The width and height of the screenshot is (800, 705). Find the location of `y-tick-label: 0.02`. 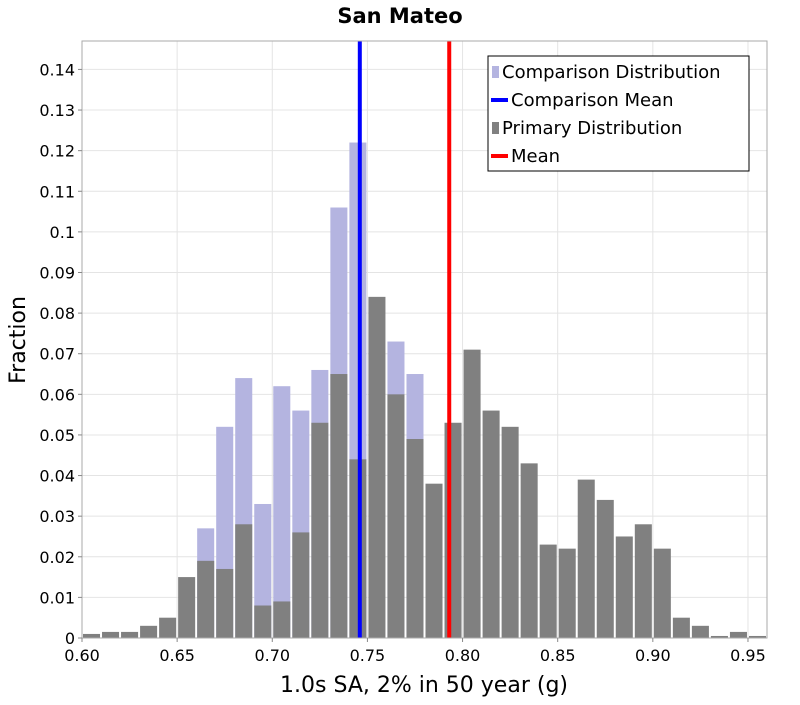

y-tick-label: 0.02 is located at coordinates (57, 557).